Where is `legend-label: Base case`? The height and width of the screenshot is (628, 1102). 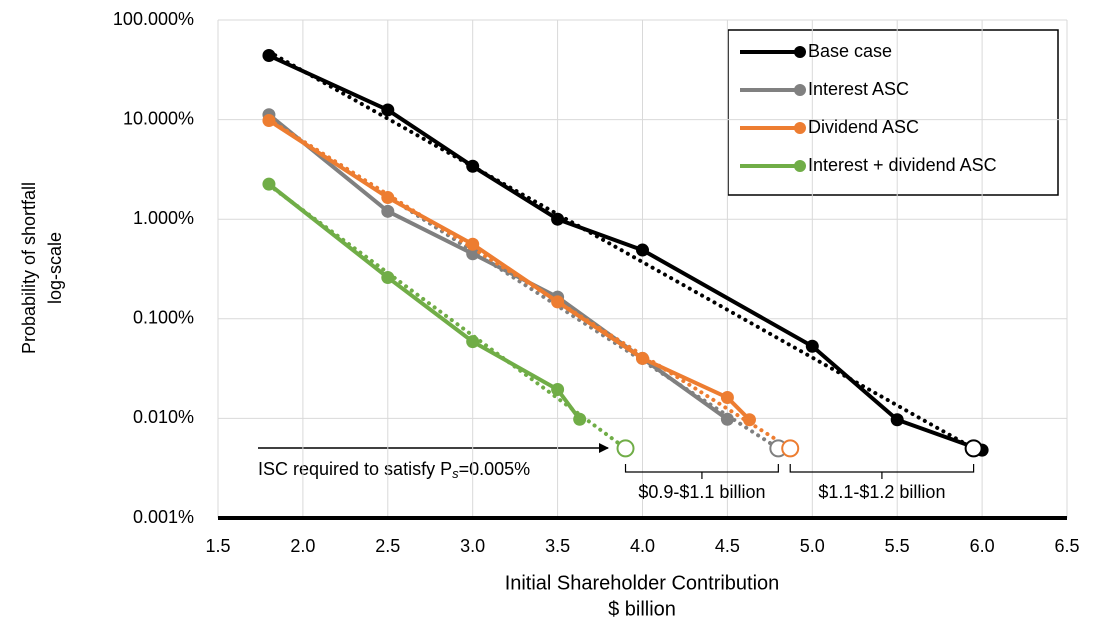
legend-label: Base case is located at coordinates (850, 51).